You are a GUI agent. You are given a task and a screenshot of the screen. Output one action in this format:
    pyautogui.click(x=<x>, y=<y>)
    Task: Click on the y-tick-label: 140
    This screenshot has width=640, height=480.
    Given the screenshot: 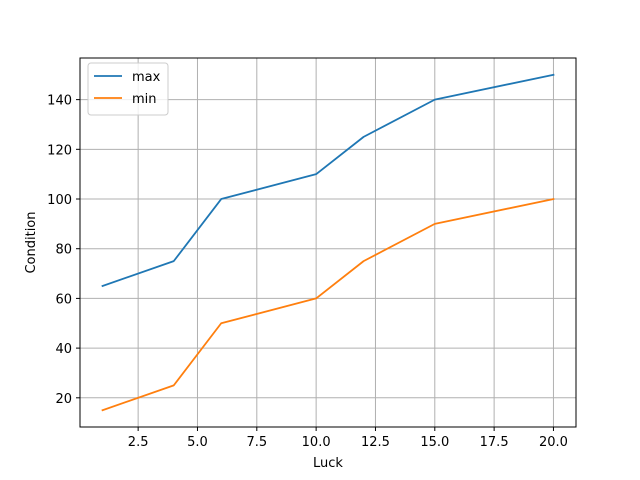 What is the action you would take?
    pyautogui.click(x=59, y=101)
    